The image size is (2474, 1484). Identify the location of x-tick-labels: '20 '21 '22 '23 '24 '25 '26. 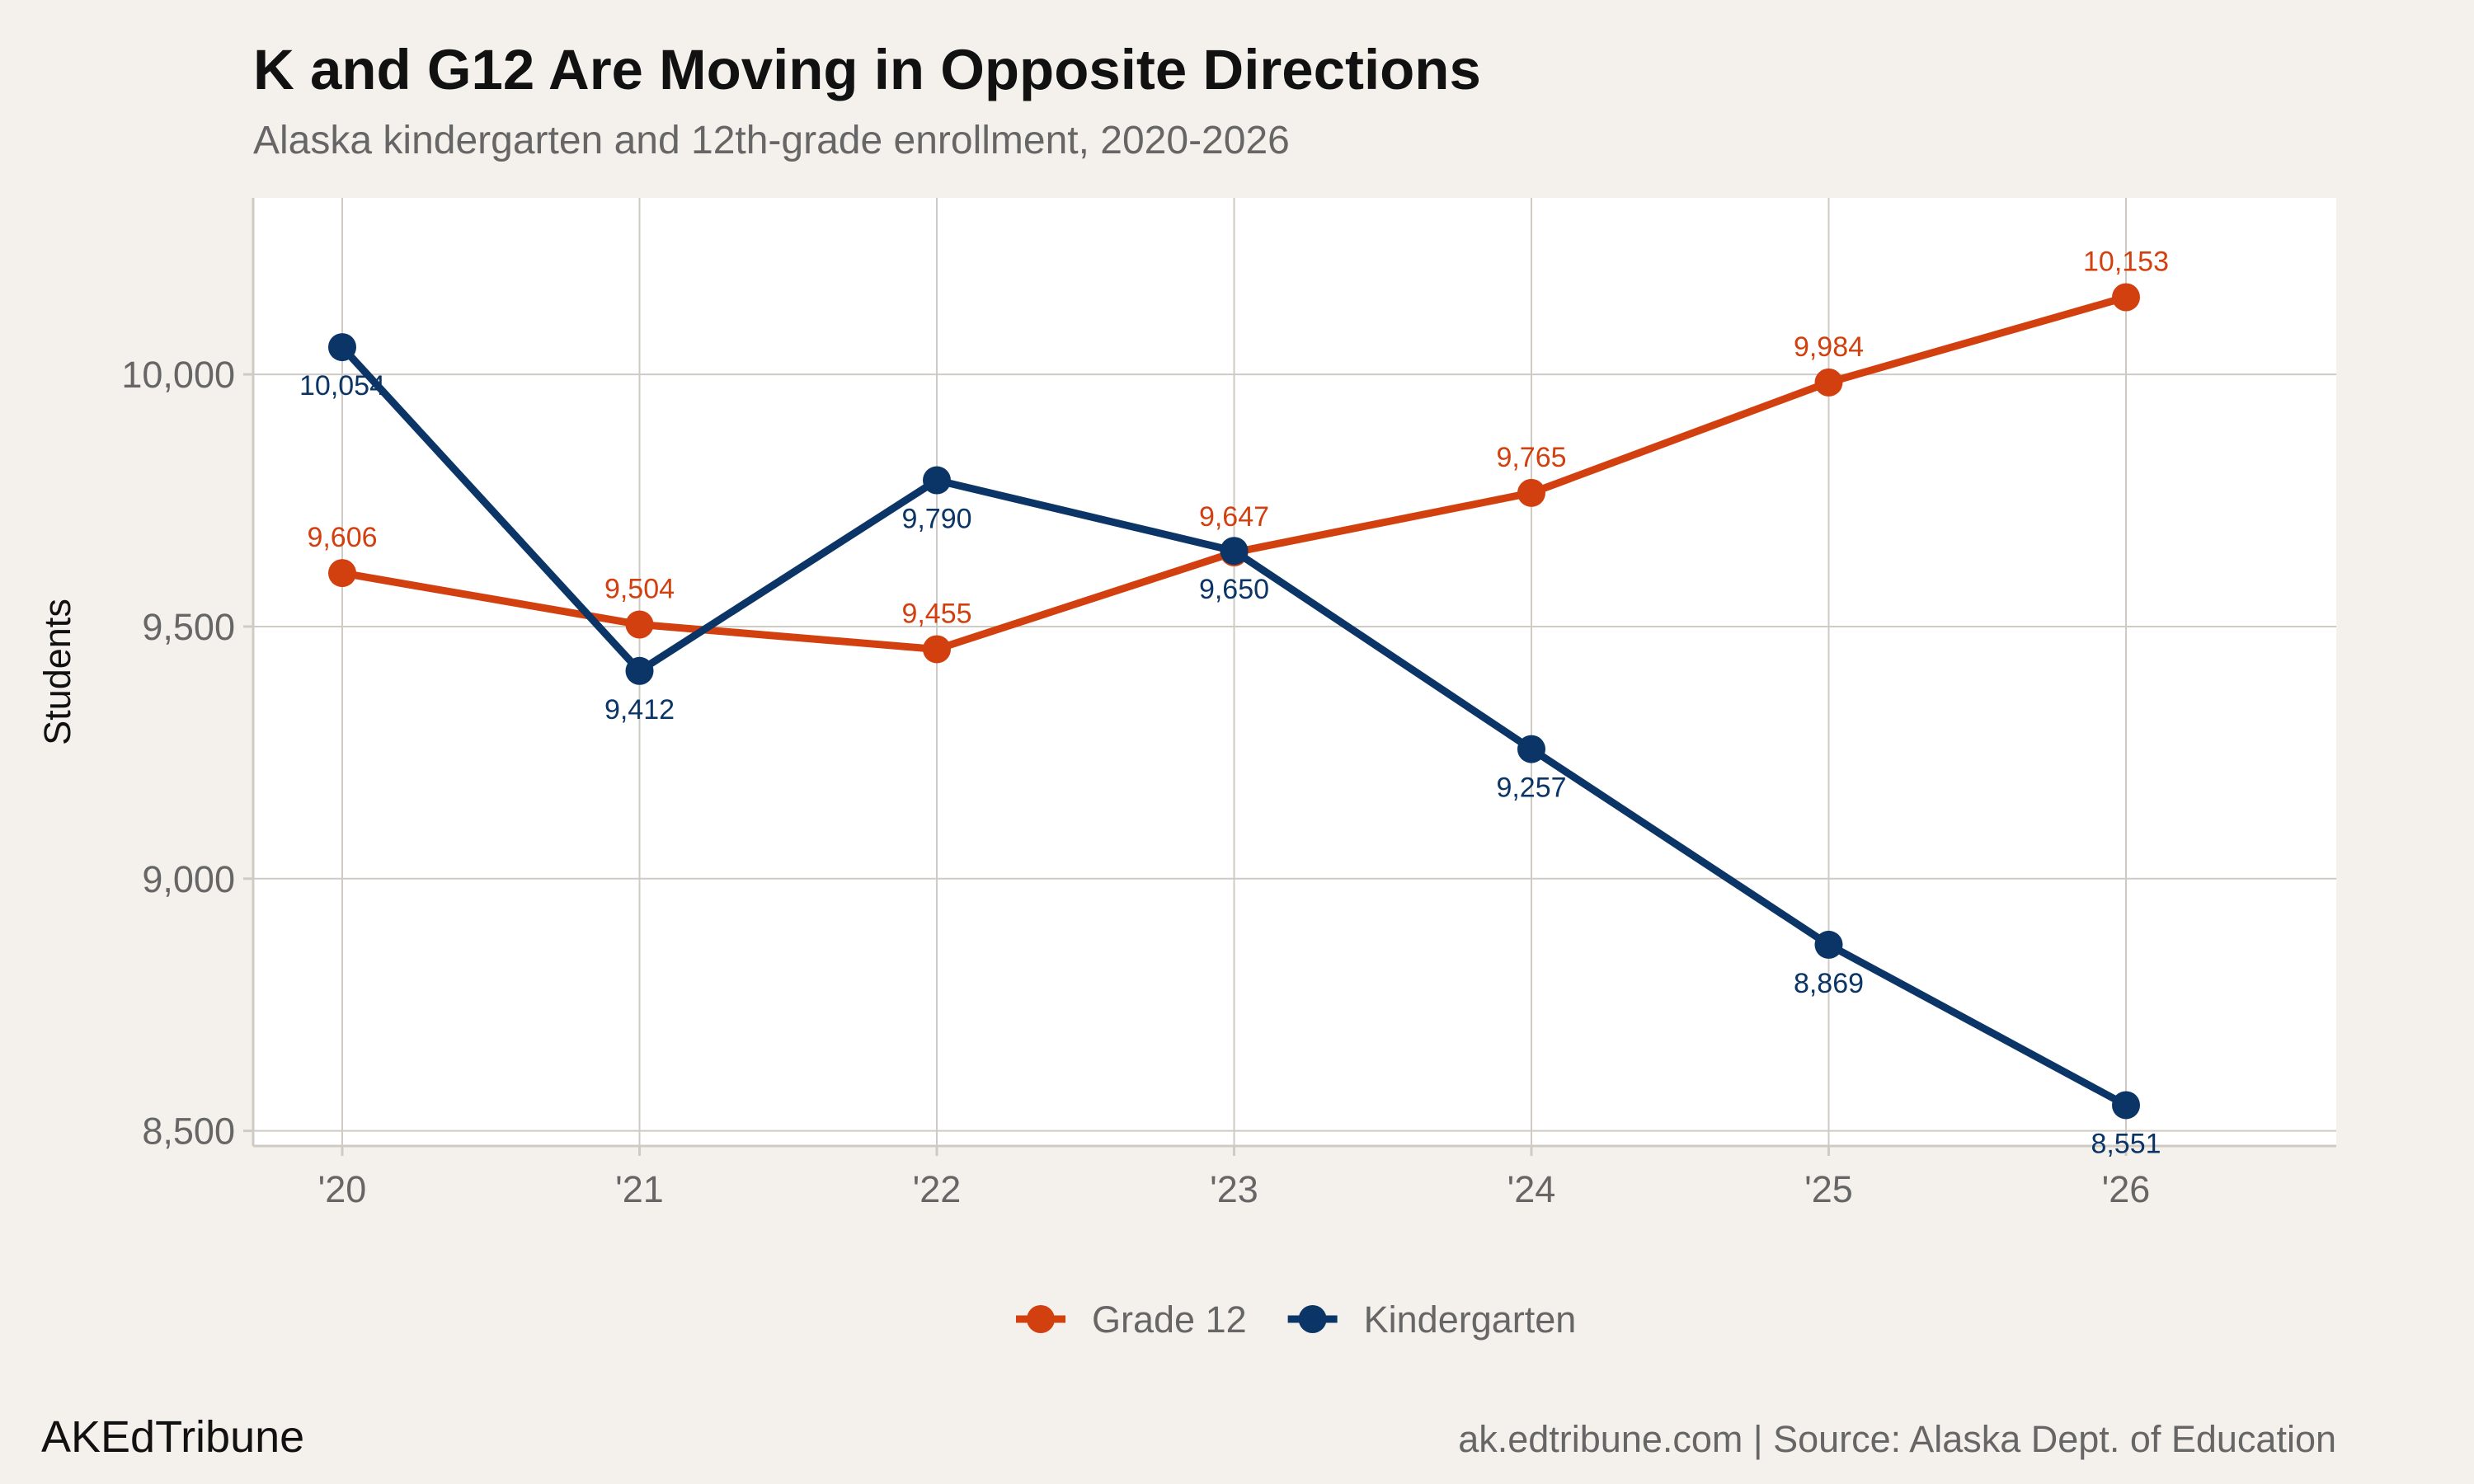
(1234, 1189).